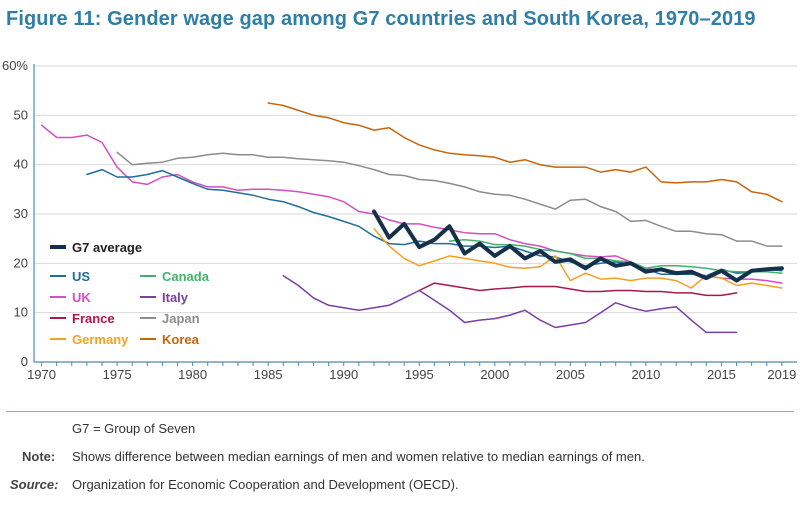 Image resolution: width=800 pixels, height=522 pixels. I want to click on source-label: Source:, so click(34, 484).